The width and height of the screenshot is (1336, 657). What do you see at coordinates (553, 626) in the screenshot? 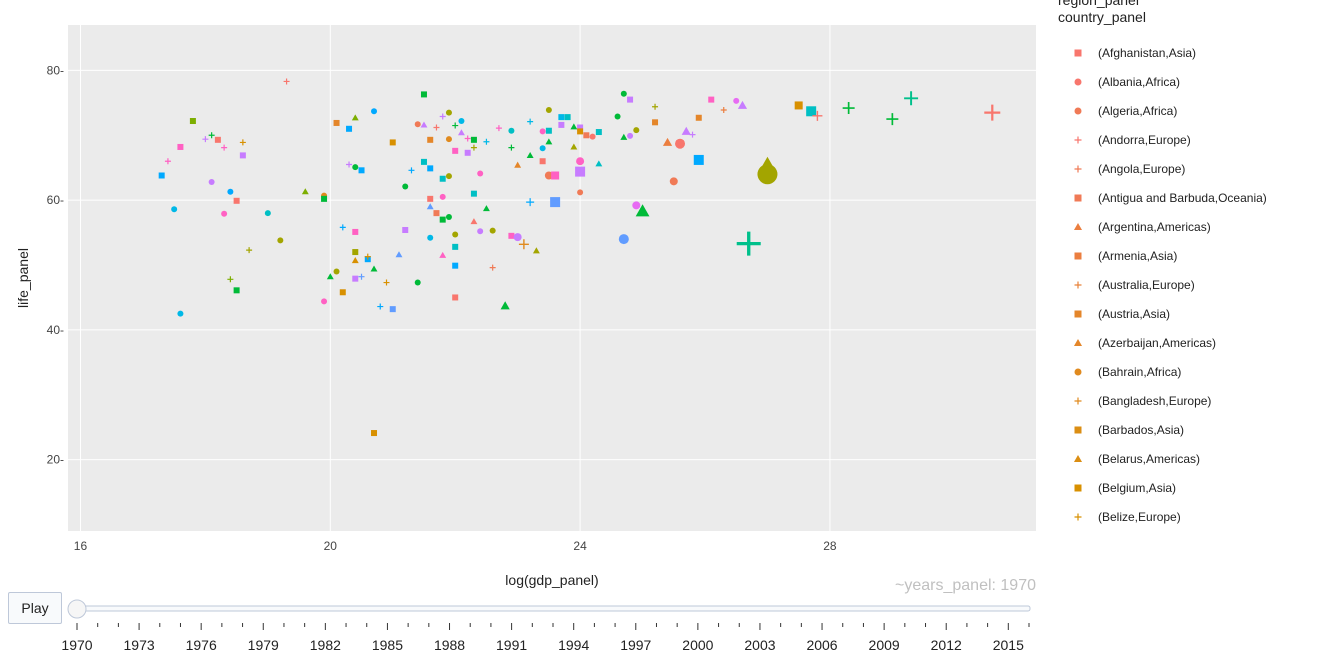
I see `slider-ticks` at bounding box center [553, 626].